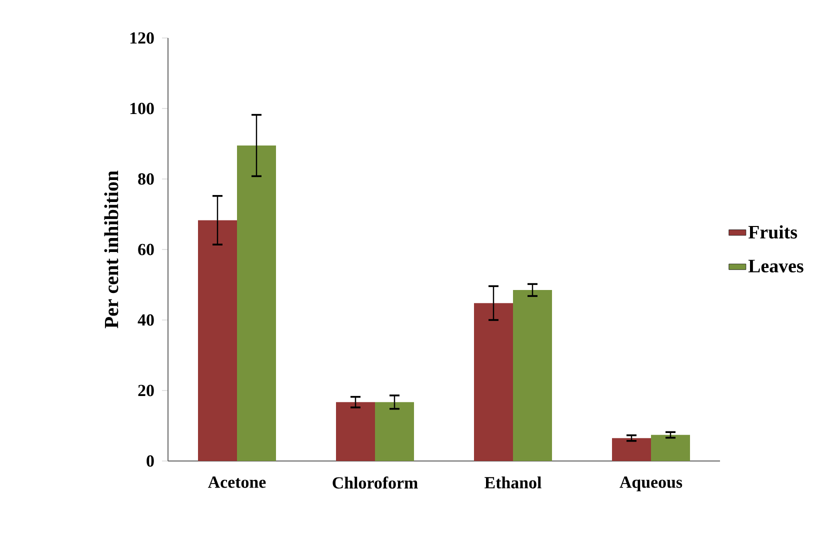 The image size is (831, 537). Describe the element at coordinates (773, 232) in the screenshot. I see `legend-label: Fruits` at that location.